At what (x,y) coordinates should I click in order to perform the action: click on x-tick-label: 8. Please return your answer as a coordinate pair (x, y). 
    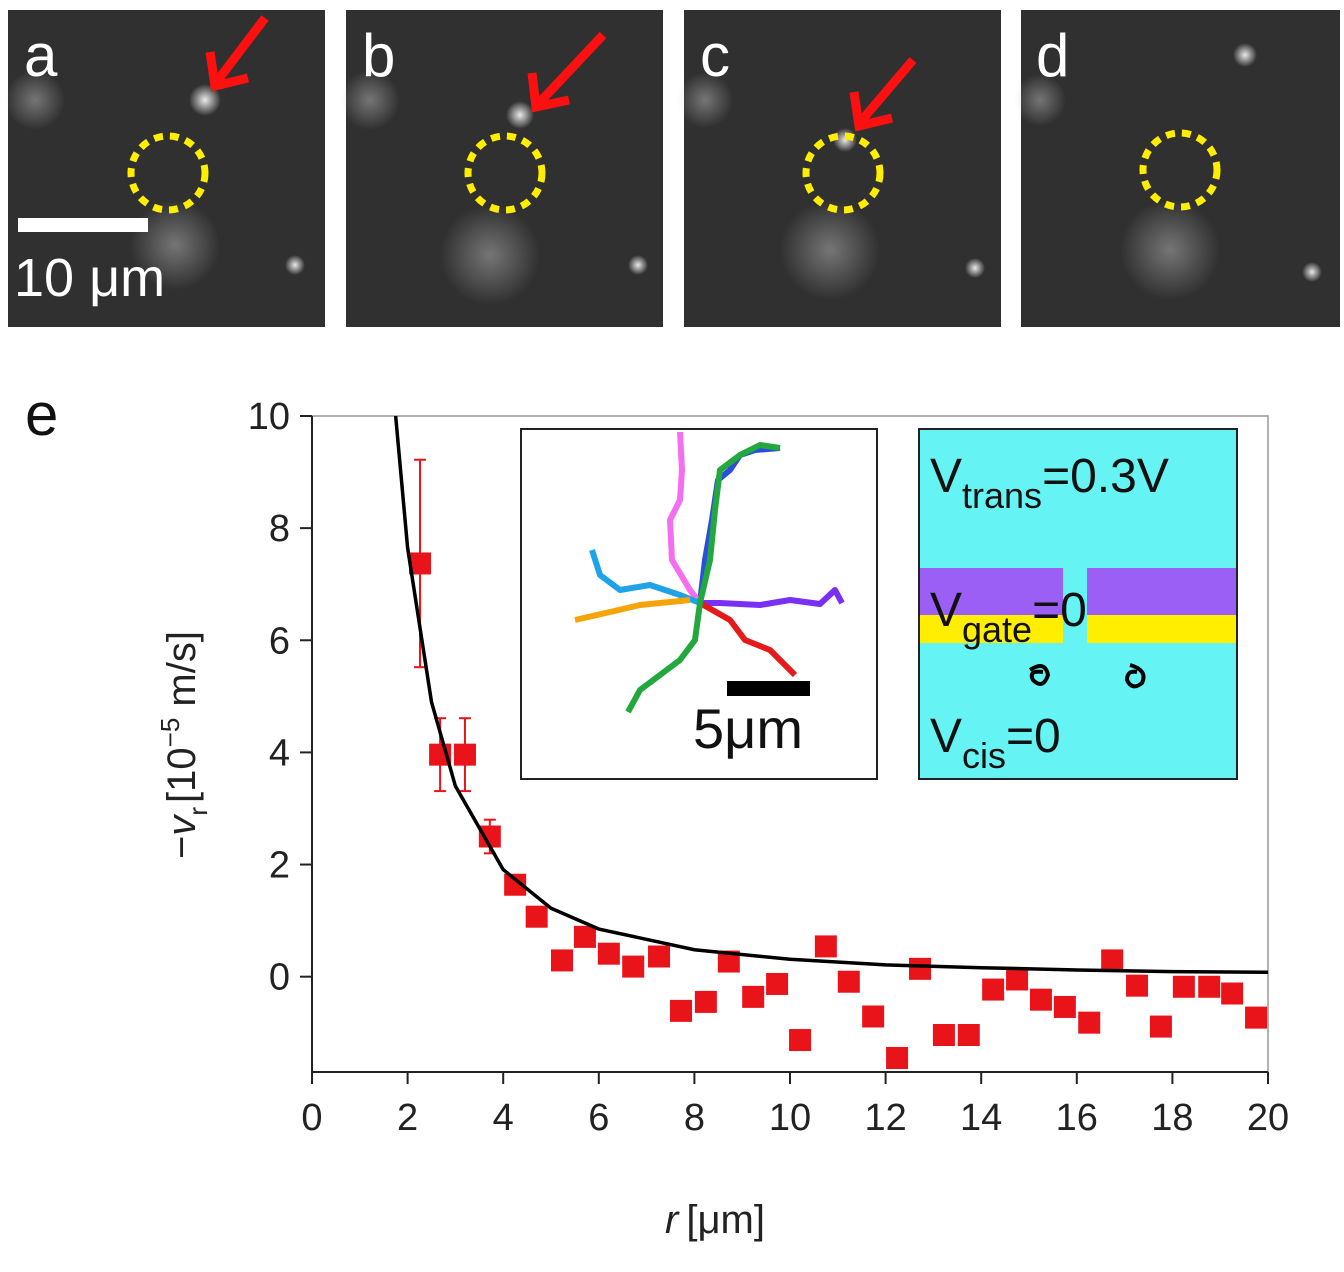
    Looking at the image, I should click on (694, 1118).